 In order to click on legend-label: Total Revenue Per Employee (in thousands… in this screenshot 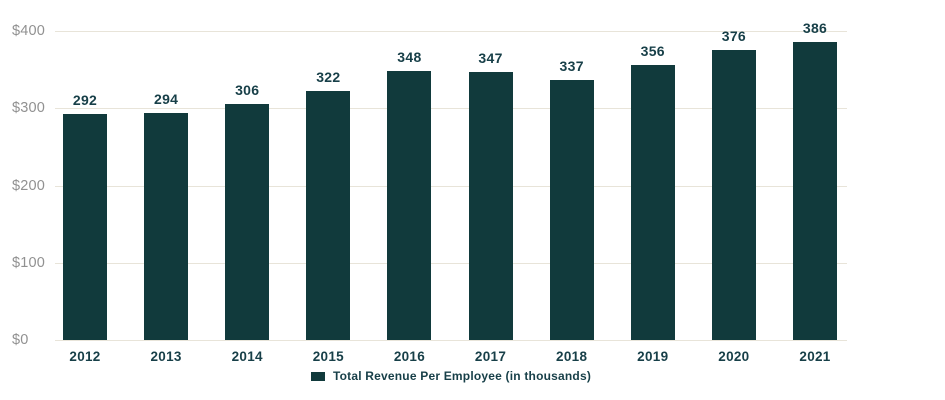, I will do `click(462, 376)`.